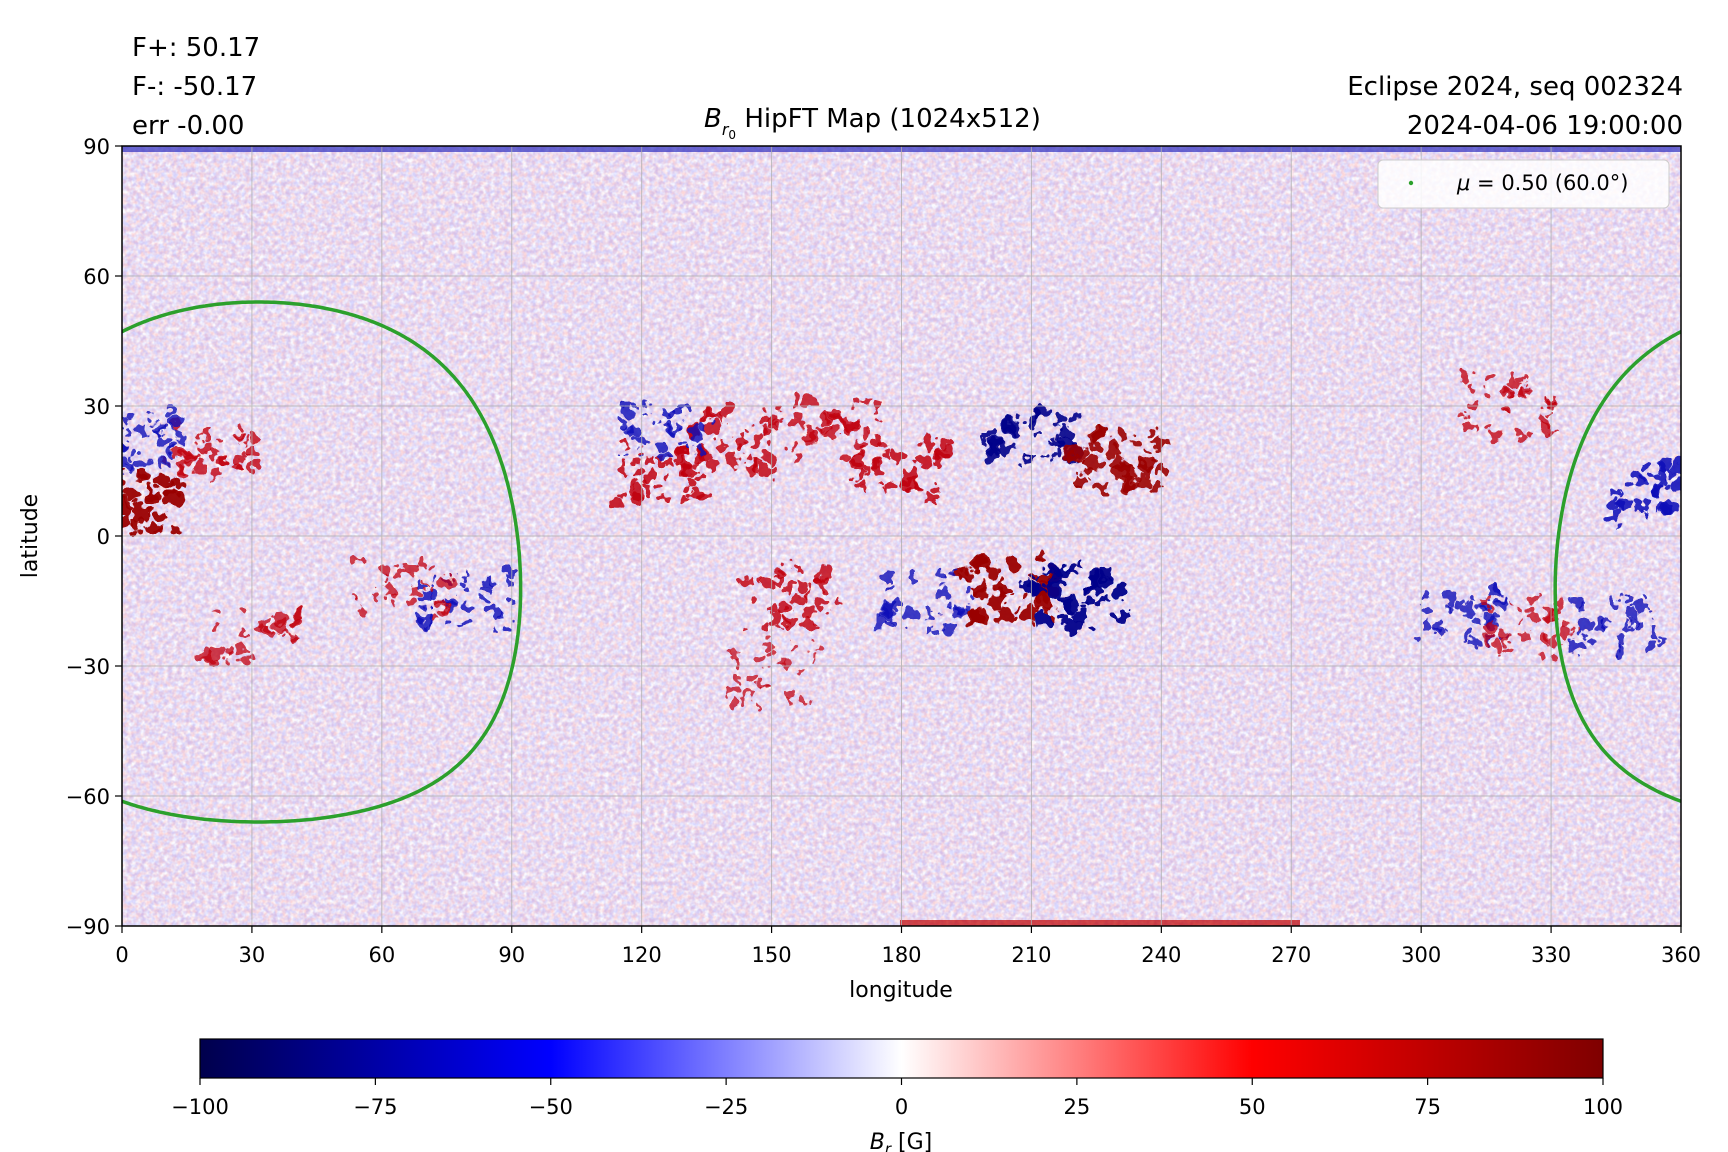 This screenshot has width=1728, height=1152. I want to click on colorbar-tick-label: 25, so click(1077, 1107).